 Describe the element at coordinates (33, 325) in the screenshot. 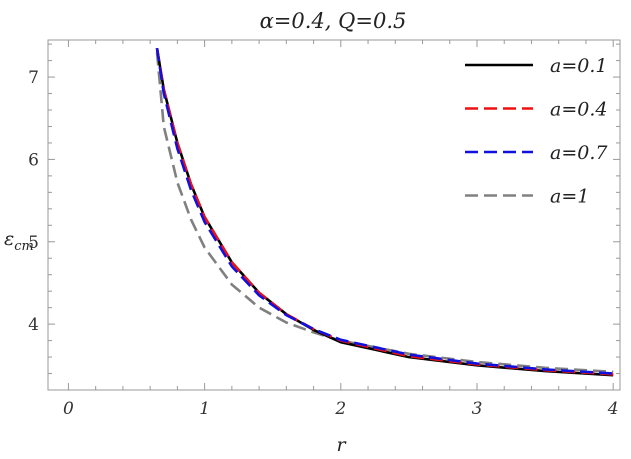

I see `y-tick-label: 4` at that location.